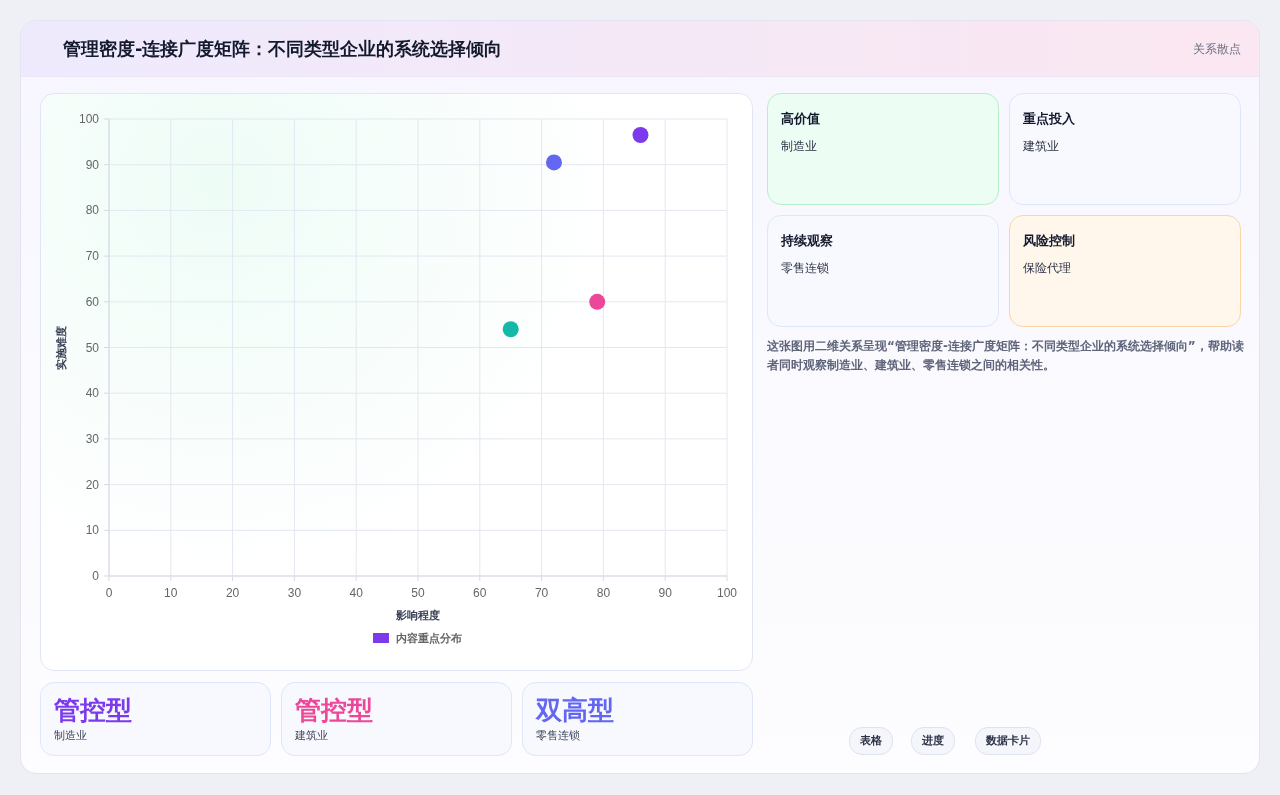 The image size is (1280, 795). I want to click on y-tick-label: 0, so click(96, 576).